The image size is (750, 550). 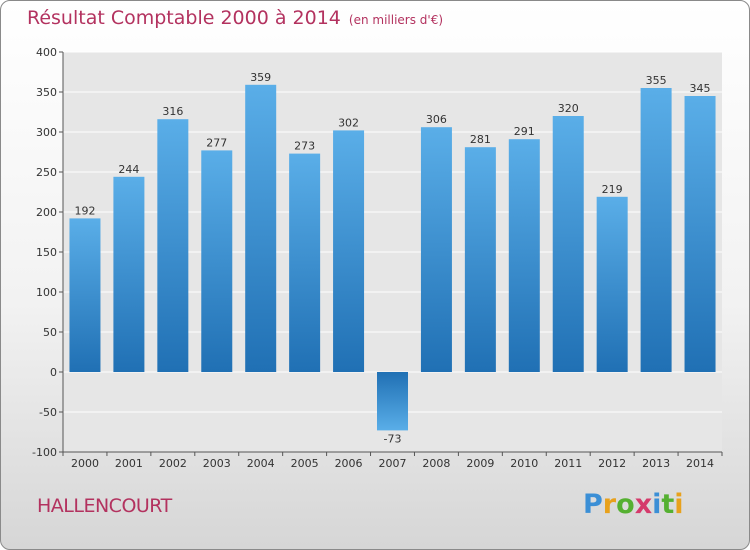 What do you see at coordinates (48, 412) in the screenshot?
I see `y-tick-label: -50` at bounding box center [48, 412].